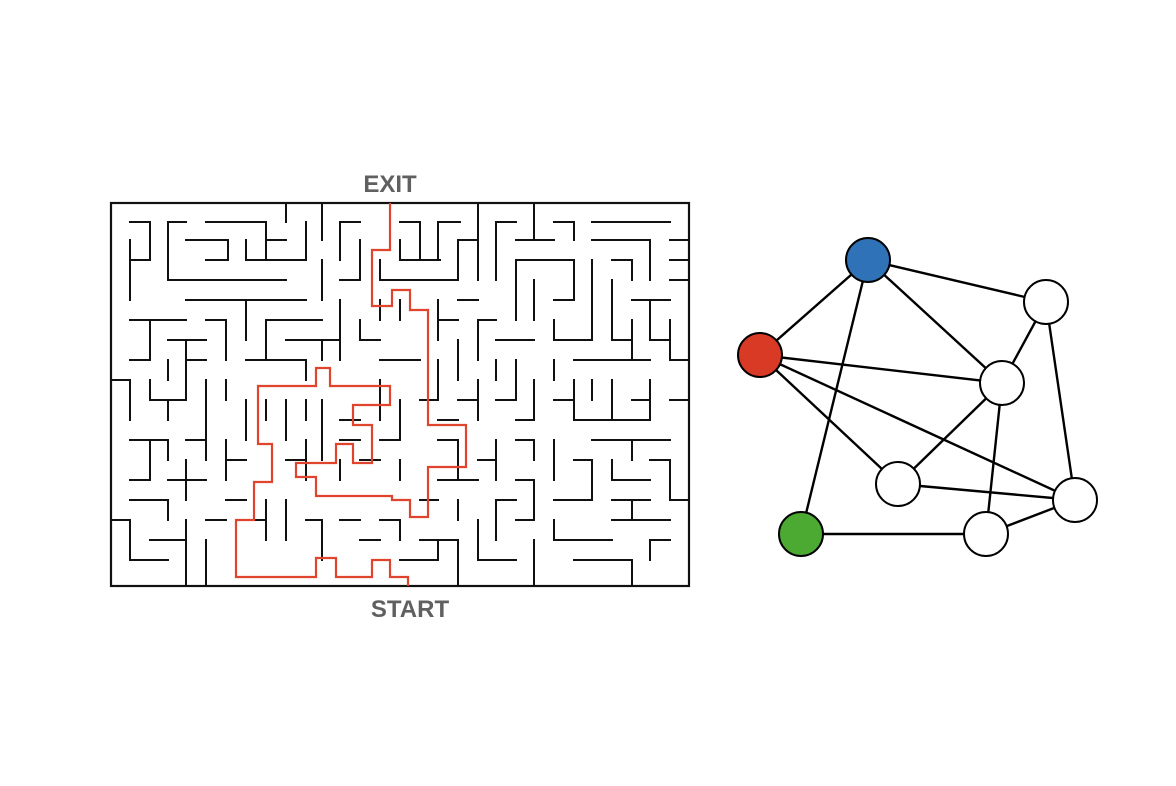 The height and width of the screenshot is (786, 1176). I want to click on graph-edge-n2-n5, so click(994, 458).